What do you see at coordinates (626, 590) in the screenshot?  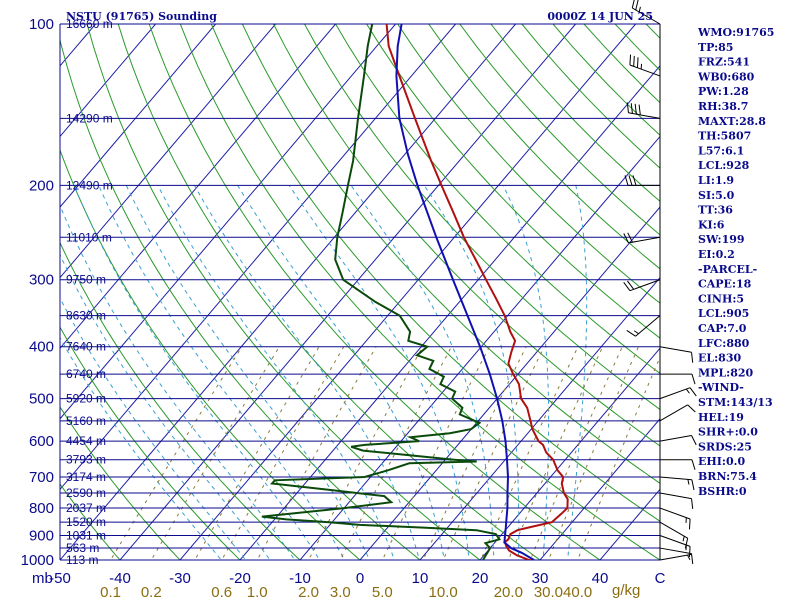 I see `mixing-ratio-unit-label: g/kg` at bounding box center [626, 590].